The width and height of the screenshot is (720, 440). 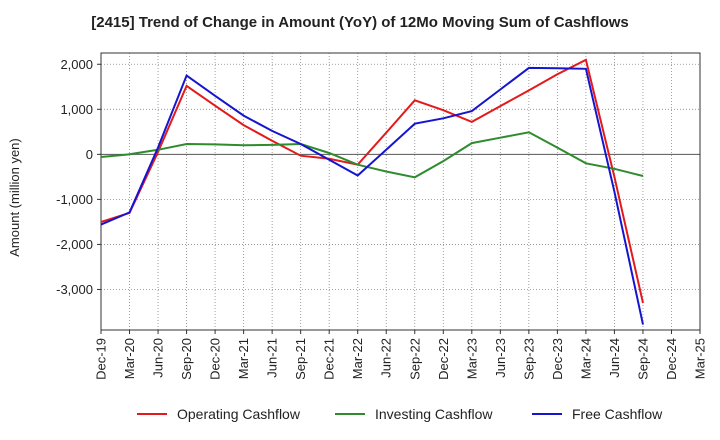 What do you see at coordinates (300, 359) in the screenshot?
I see `x-tick-label: Sep-21` at bounding box center [300, 359].